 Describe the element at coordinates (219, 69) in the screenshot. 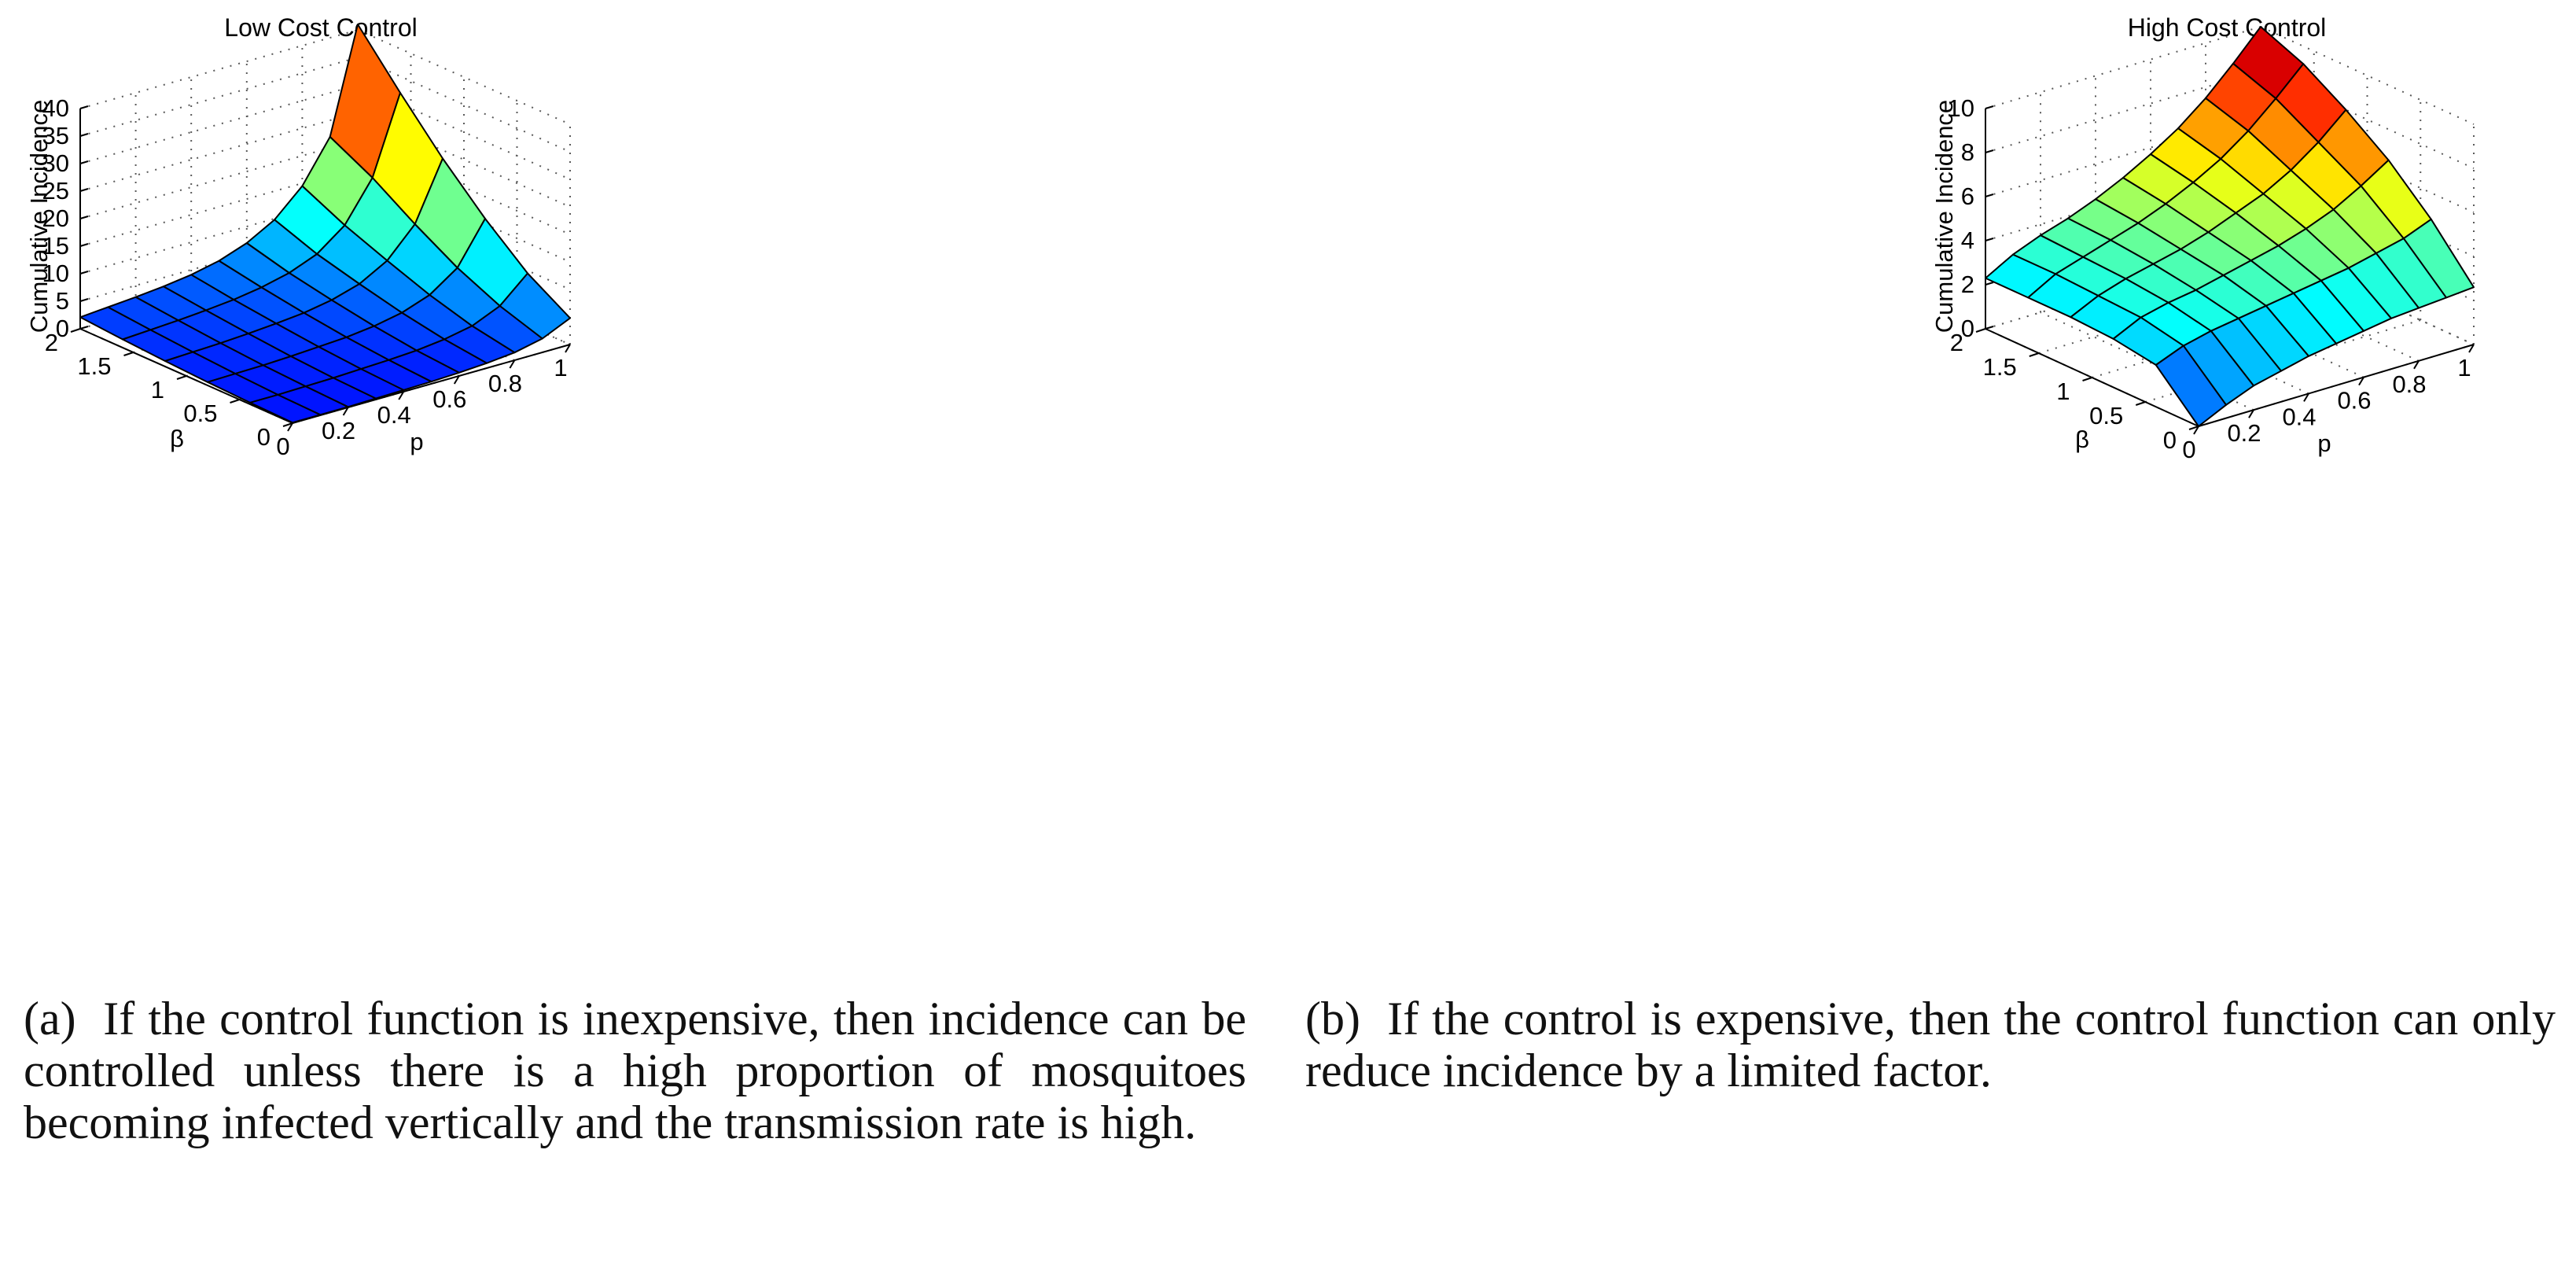

I see `grid-line` at that location.